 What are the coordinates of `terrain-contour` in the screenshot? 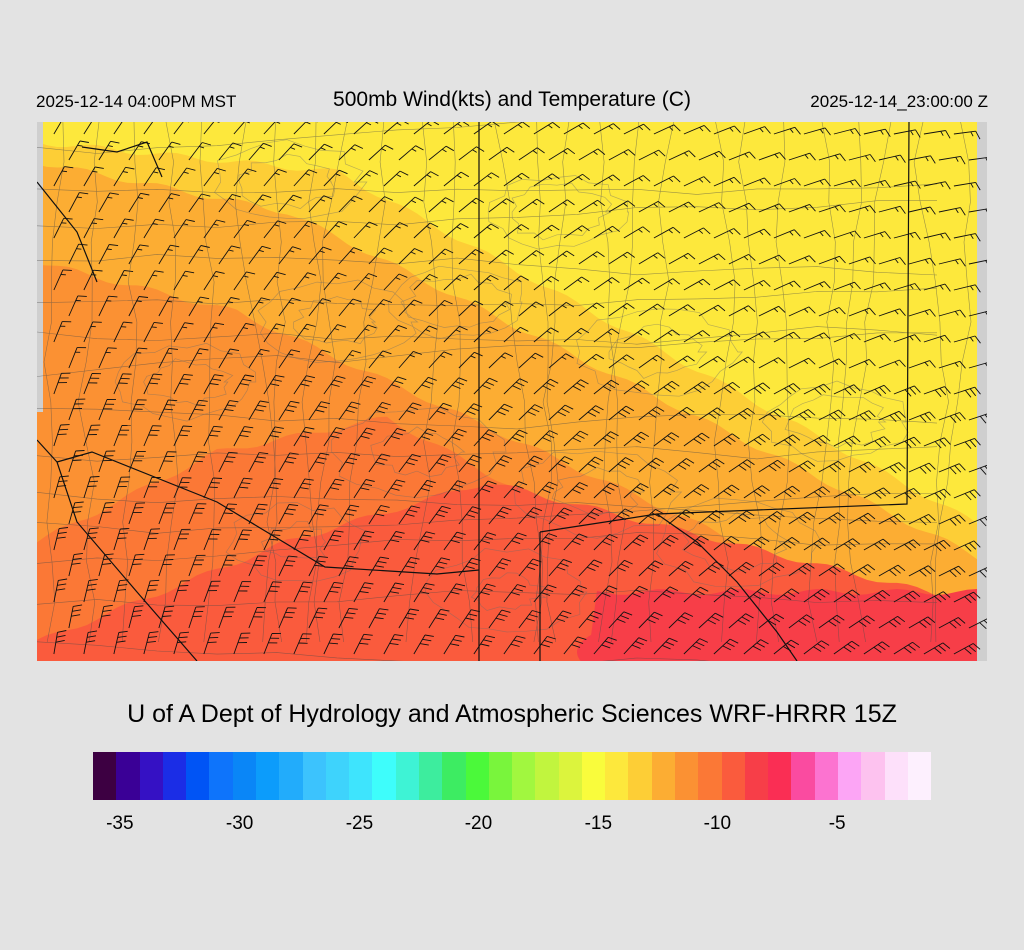 It's located at (291, 179).